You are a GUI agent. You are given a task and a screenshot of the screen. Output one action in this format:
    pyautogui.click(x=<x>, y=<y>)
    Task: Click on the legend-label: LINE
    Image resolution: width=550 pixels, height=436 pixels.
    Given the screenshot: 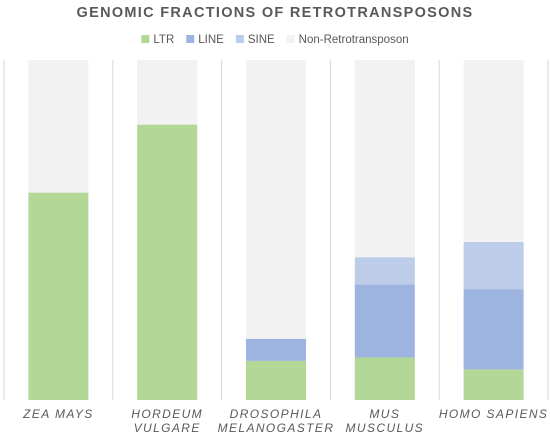 What is the action you would take?
    pyautogui.click(x=211, y=40)
    